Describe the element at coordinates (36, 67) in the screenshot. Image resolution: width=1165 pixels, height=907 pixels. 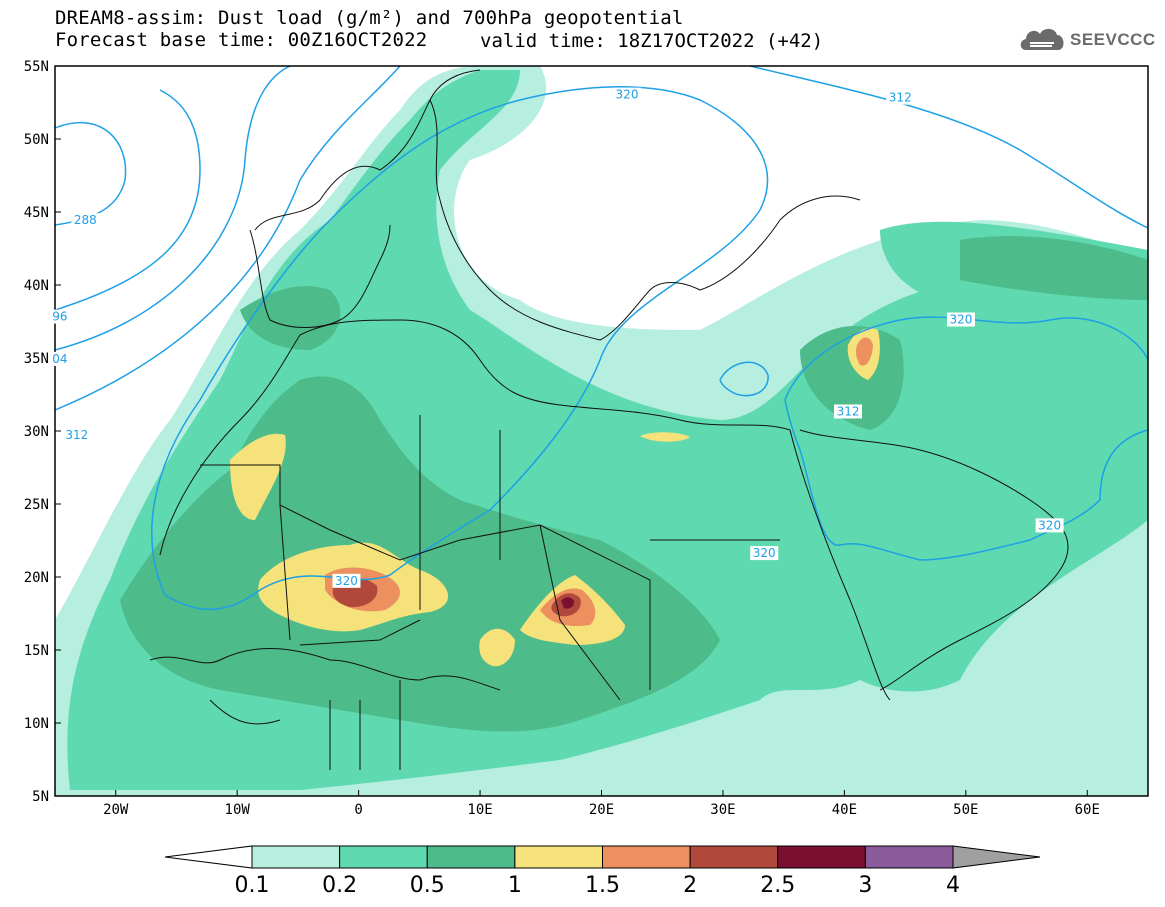
I see `lat-tick-label: 55N` at that location.